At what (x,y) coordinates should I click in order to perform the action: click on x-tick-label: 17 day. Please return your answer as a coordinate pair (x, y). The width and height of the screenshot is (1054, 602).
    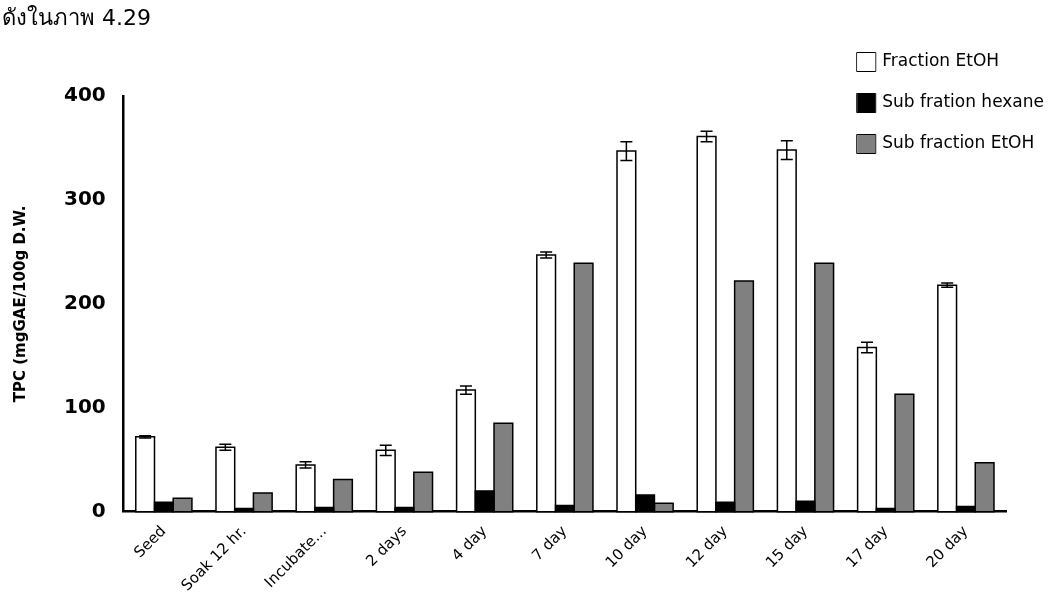
    Looking at the image, I should click on (867, 546).